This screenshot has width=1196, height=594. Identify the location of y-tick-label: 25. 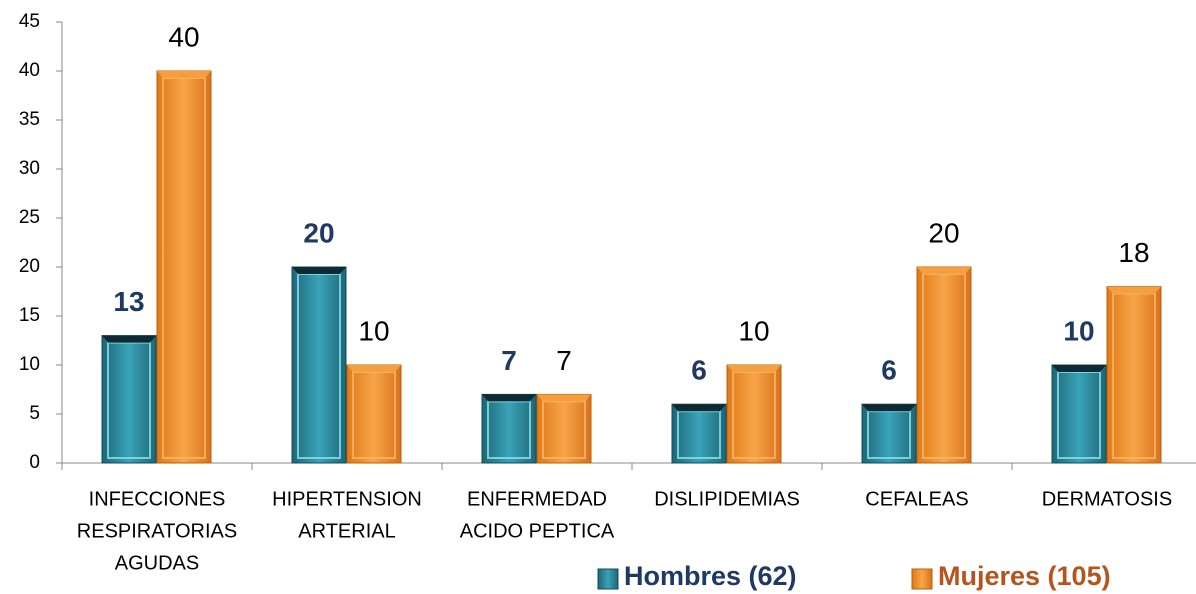
(29, 217).